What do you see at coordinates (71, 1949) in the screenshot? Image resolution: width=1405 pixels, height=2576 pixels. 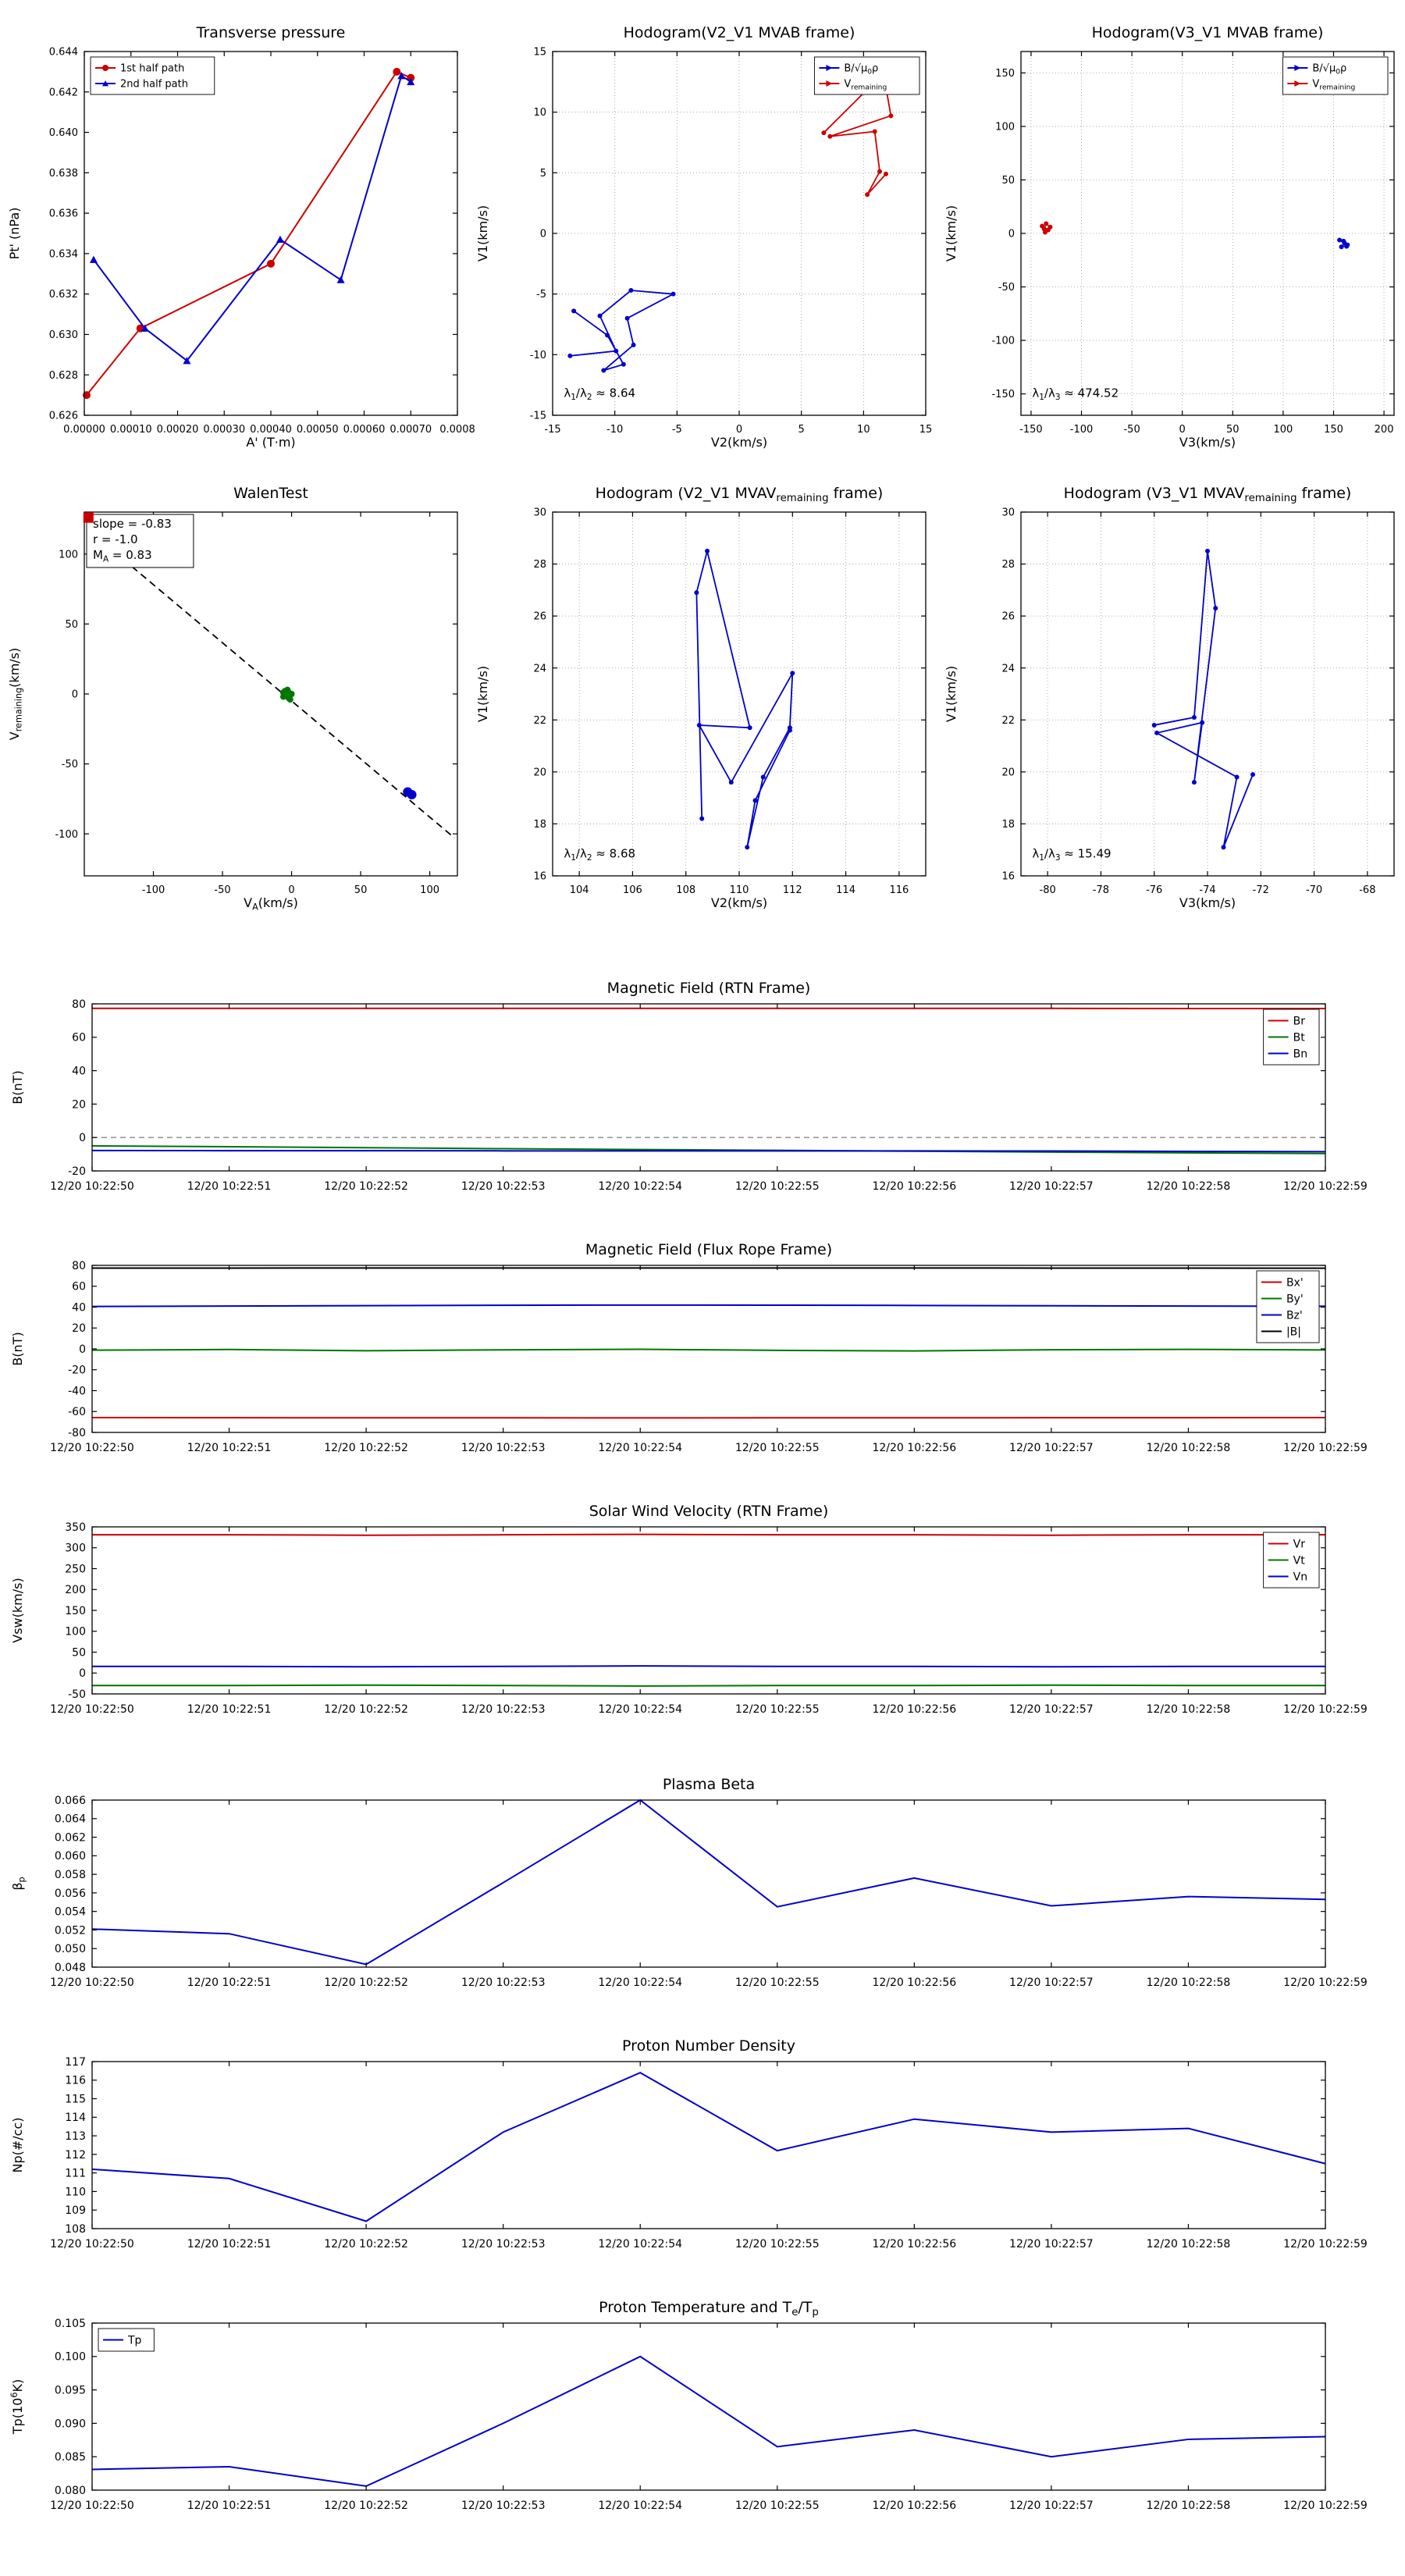 I see `svg-text: 0.050` at bounding box center [71, 1949].